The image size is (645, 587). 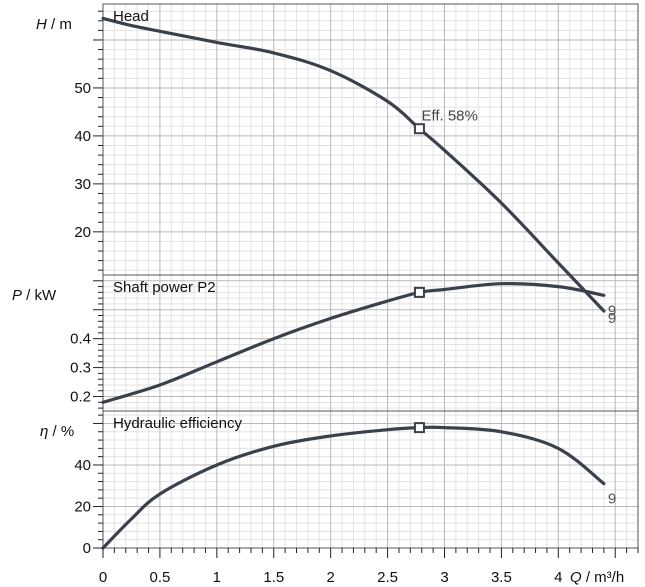 I want to click on panel-title: Hydraulic efficiency, so click(x=177, y=423).